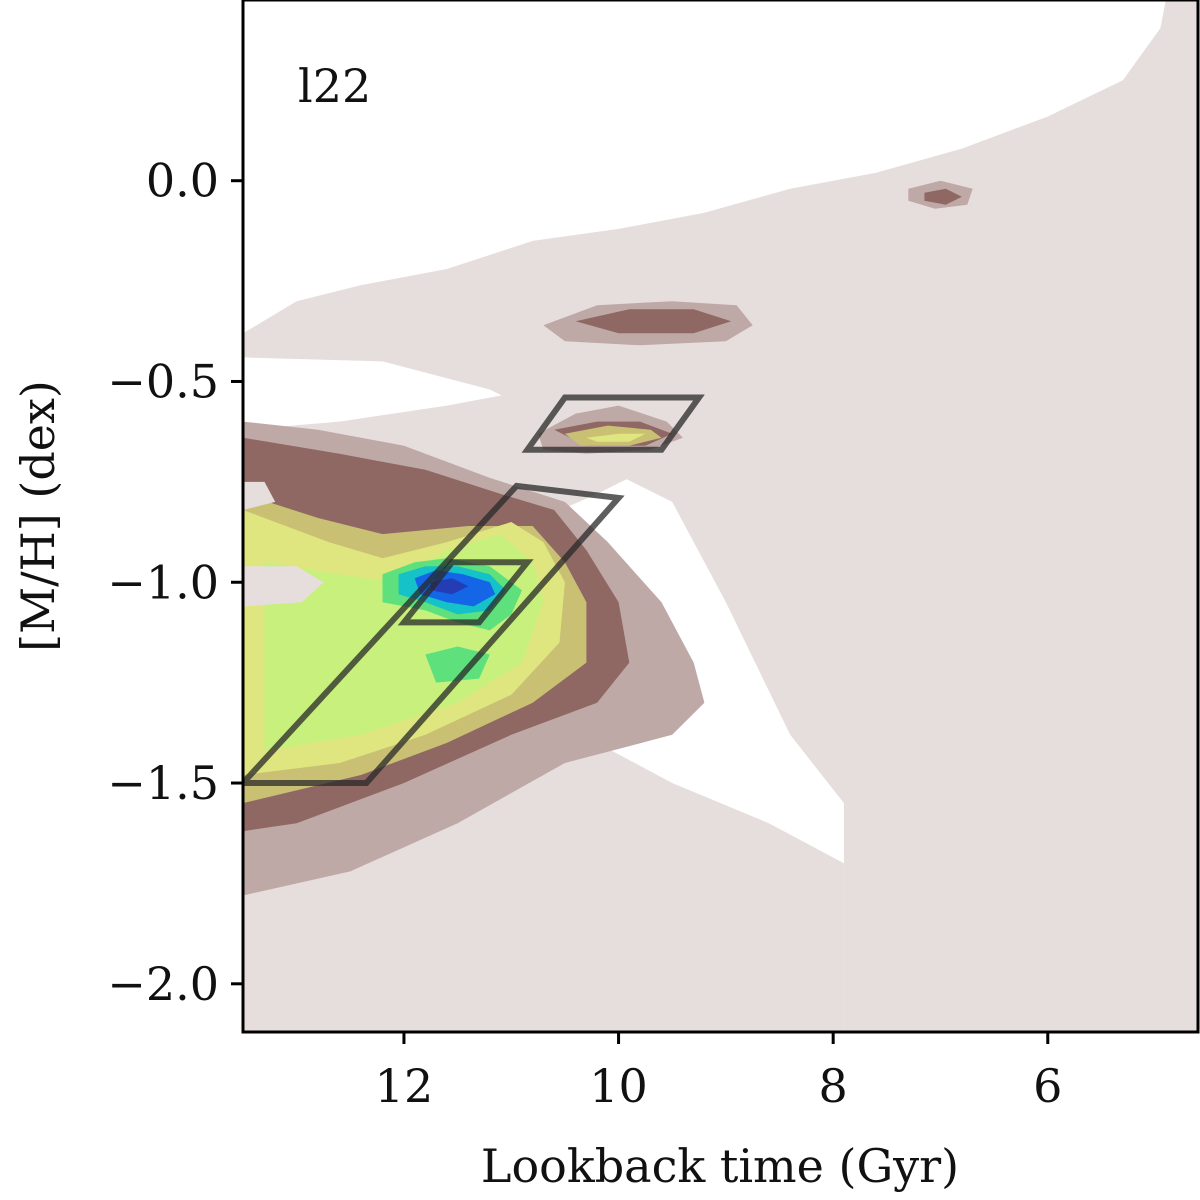 This screenshot has width=1200, height=1200. I want to click on y-axis: 0.0 −0.5 −1.0 −1.5 −2.0, so click(175, 582).